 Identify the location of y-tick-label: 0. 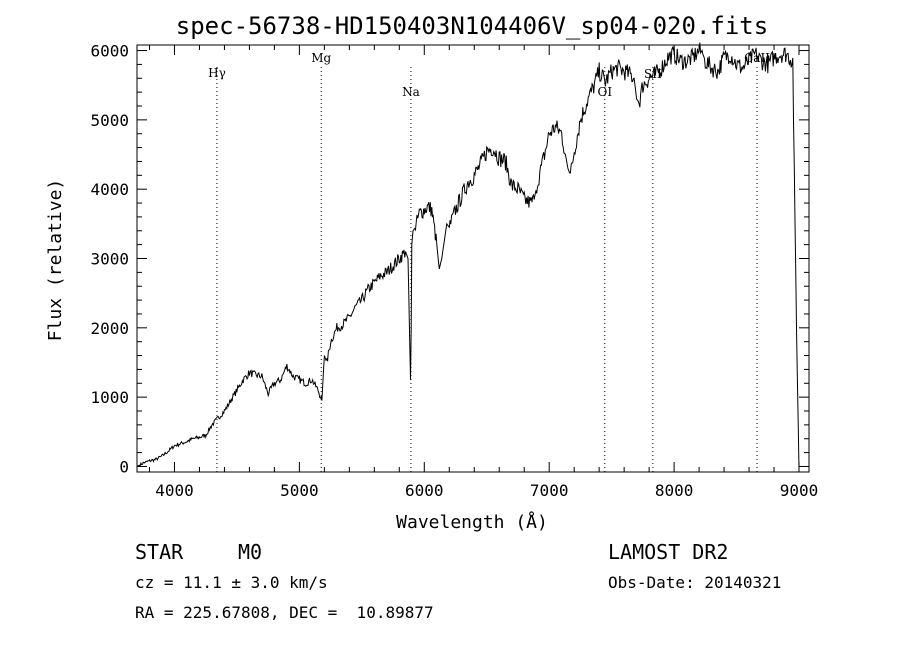
(124, 466).